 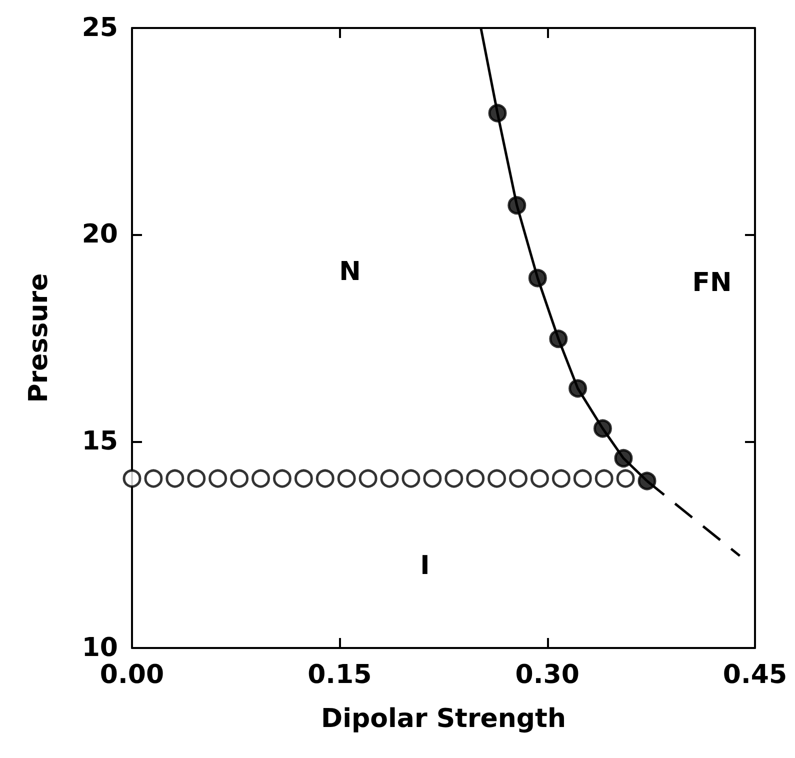 What do you see at coordinates (712, 283) in the screenshot?
I see `annotation: FN` at bounding box center [712, 283].